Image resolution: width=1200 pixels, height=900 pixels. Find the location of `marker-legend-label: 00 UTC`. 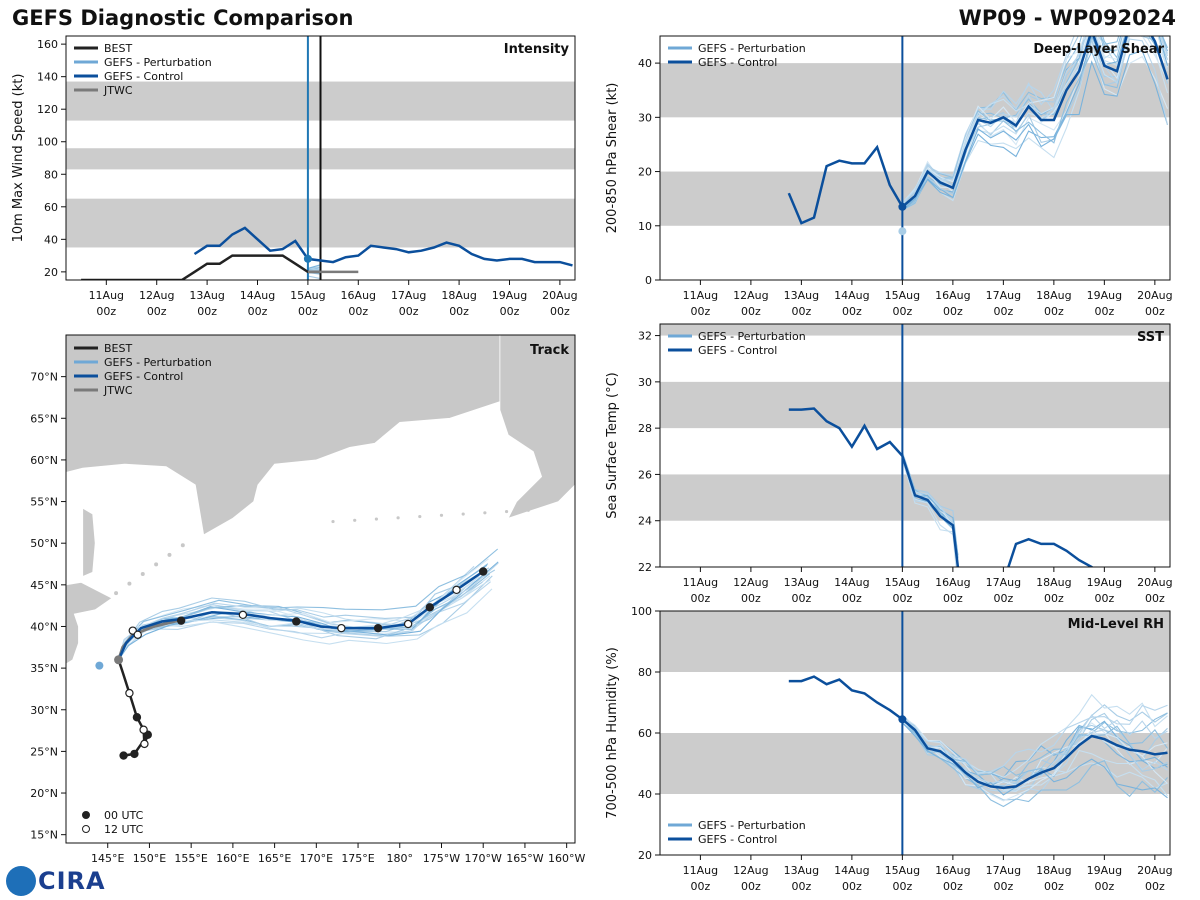

marker-legend-label: 00 UTC is located at coordinates (124, 815).